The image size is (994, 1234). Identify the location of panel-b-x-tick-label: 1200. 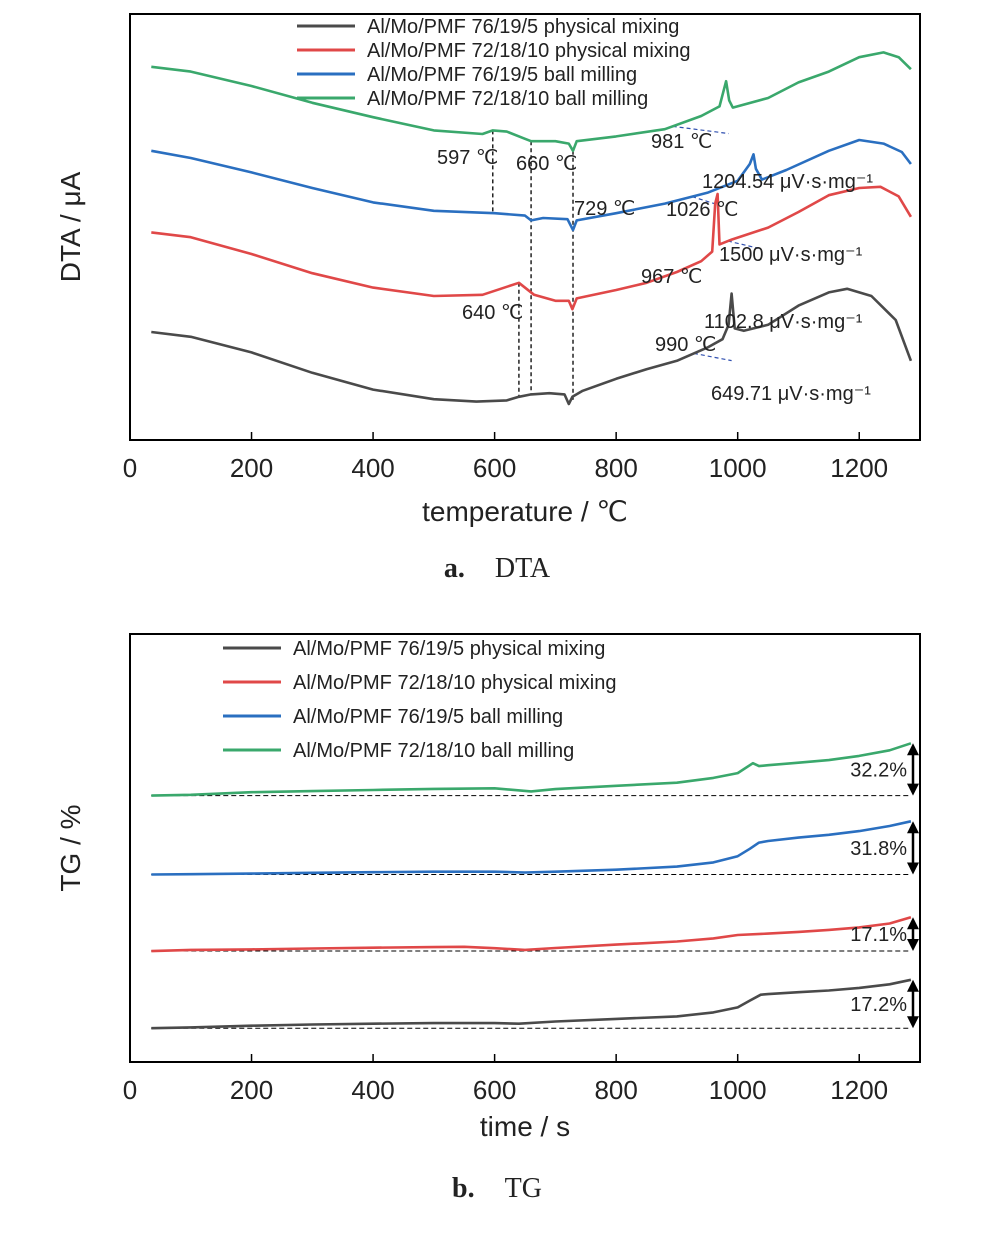
(859, 1090).